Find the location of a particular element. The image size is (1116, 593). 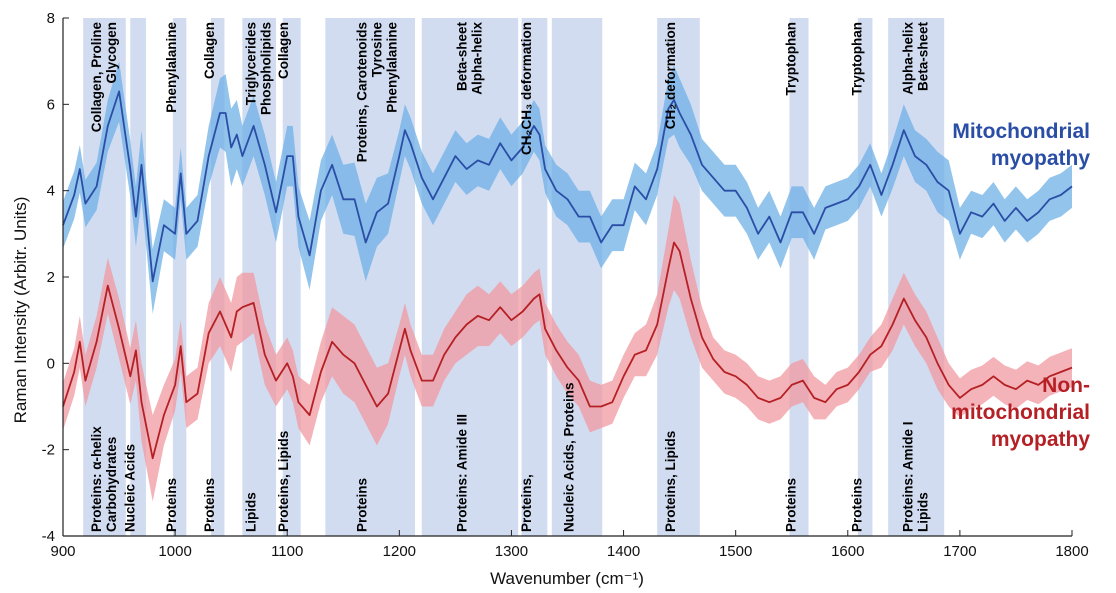

x-tick-label: 1500 is located at coordinates (735, 551).